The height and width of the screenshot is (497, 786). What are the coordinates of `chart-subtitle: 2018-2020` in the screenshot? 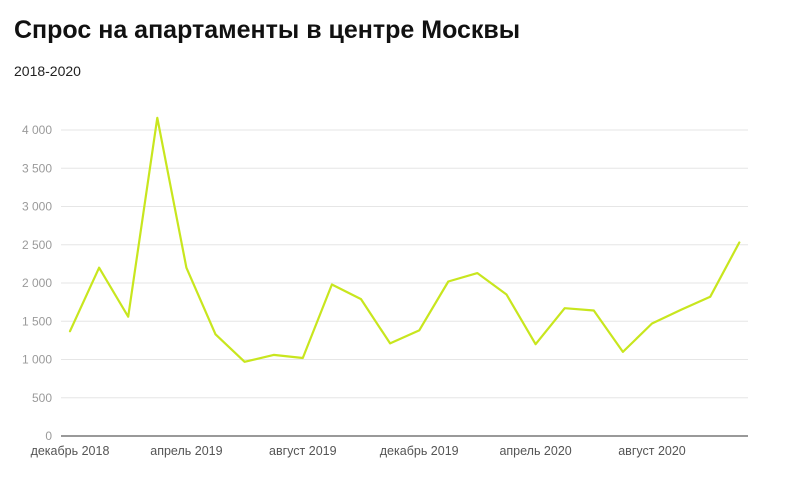 It's located at (47, 71).